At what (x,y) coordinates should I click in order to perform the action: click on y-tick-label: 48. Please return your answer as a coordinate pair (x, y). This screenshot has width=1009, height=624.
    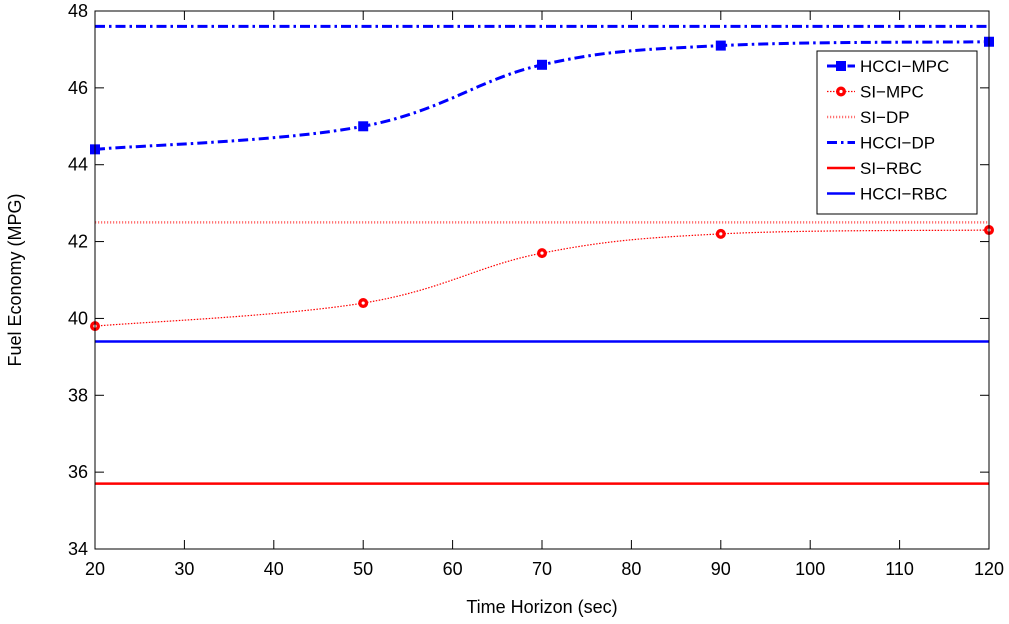
    Looking at the image, I should click on (78, 11).